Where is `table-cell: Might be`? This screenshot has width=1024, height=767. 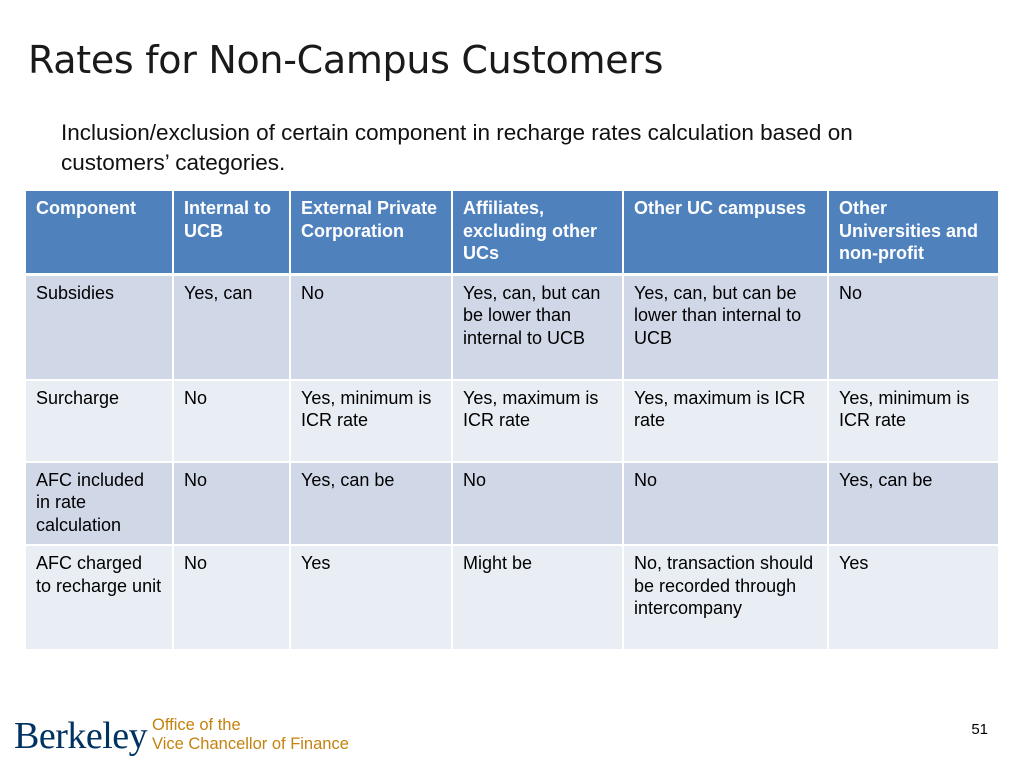 table-cell: Might be is located at coordinates (538, 598).